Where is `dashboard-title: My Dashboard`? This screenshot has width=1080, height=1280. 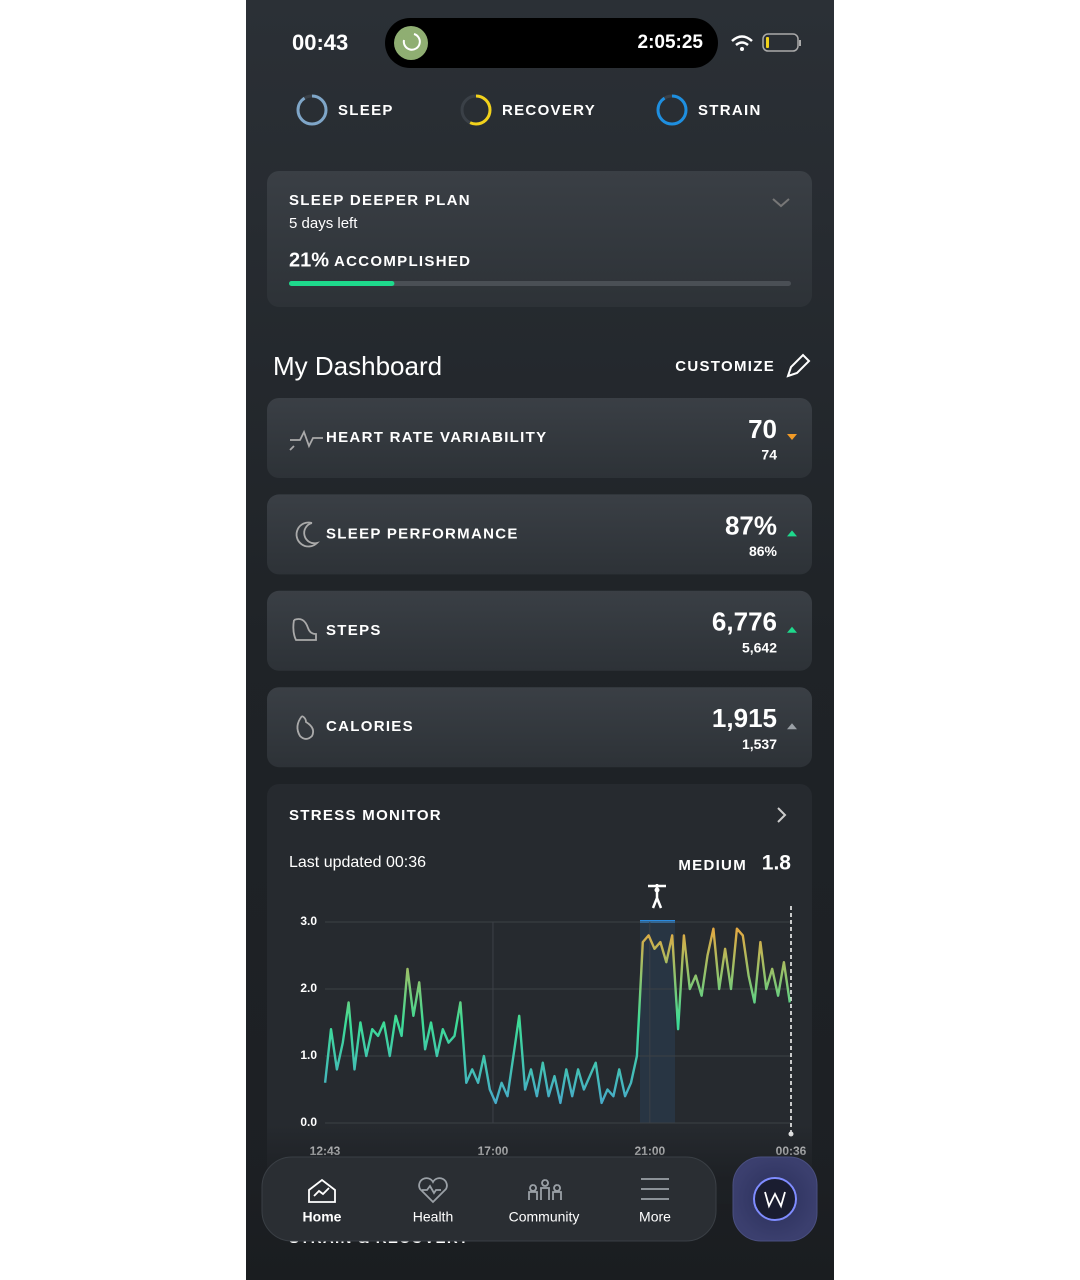
dashboard-title: My Dashboard is located at coordinates (357, 366).